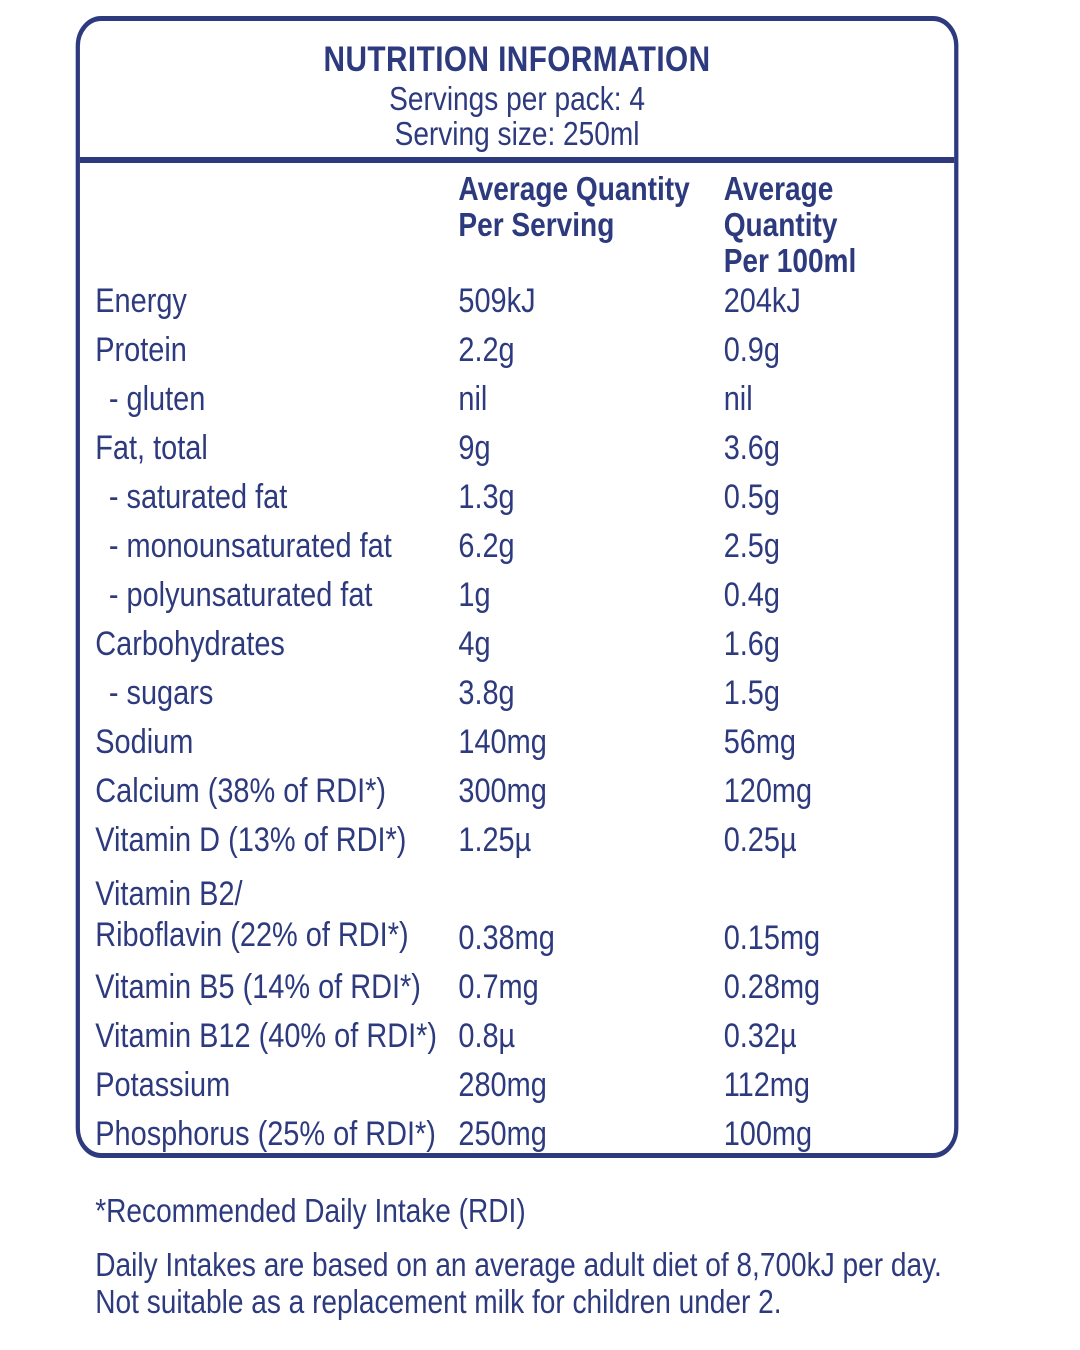 This screenshot has height=1350, width=1080. Describe the element at coordinates (751, 350) in the screenshot. I see `per-100ml-value: 0.9g` at that location.